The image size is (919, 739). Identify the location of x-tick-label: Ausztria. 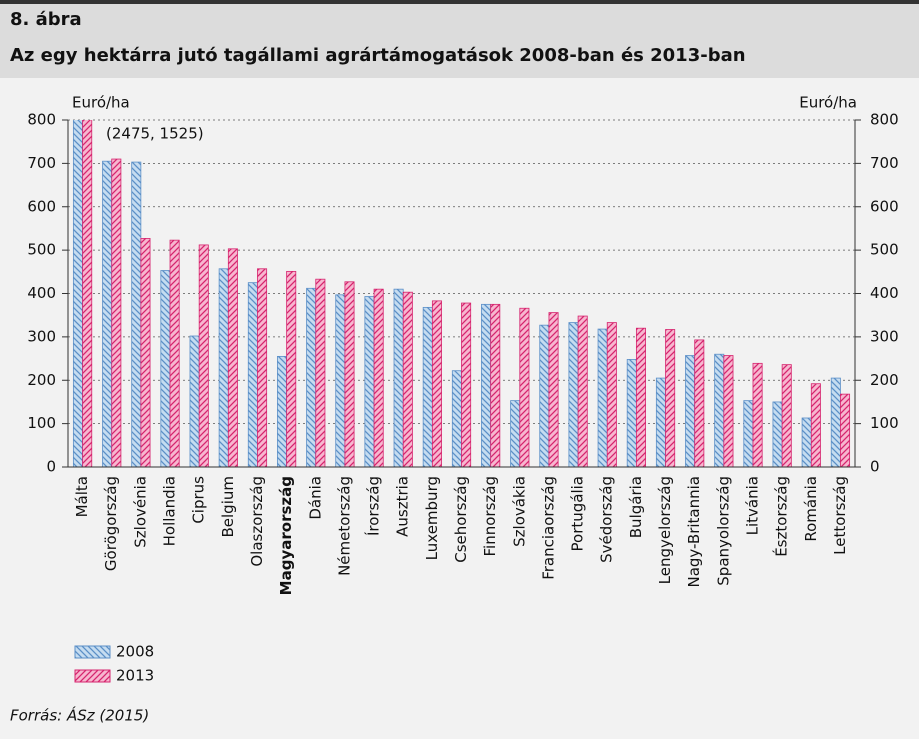
(403, 506).